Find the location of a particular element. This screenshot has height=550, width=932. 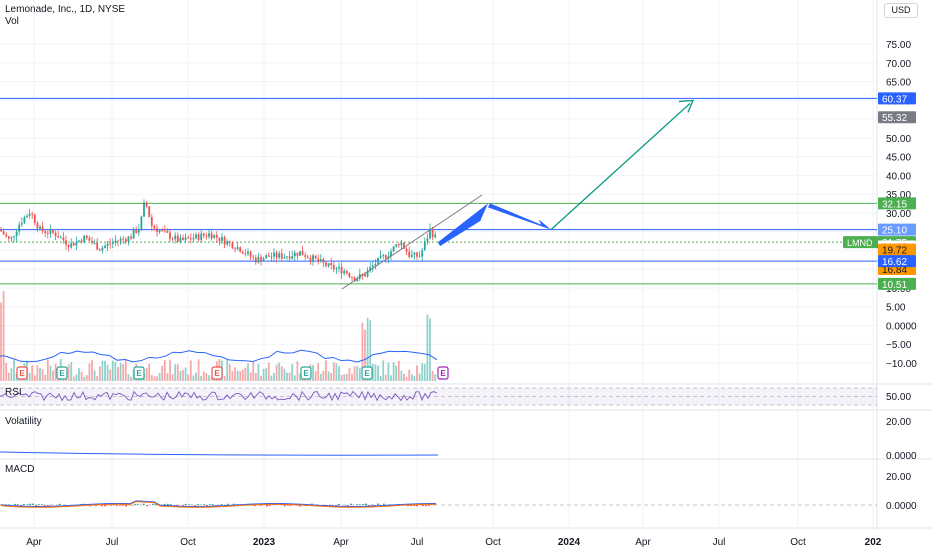

price-label-text: 55.32 is located at coordinates (894, 118).